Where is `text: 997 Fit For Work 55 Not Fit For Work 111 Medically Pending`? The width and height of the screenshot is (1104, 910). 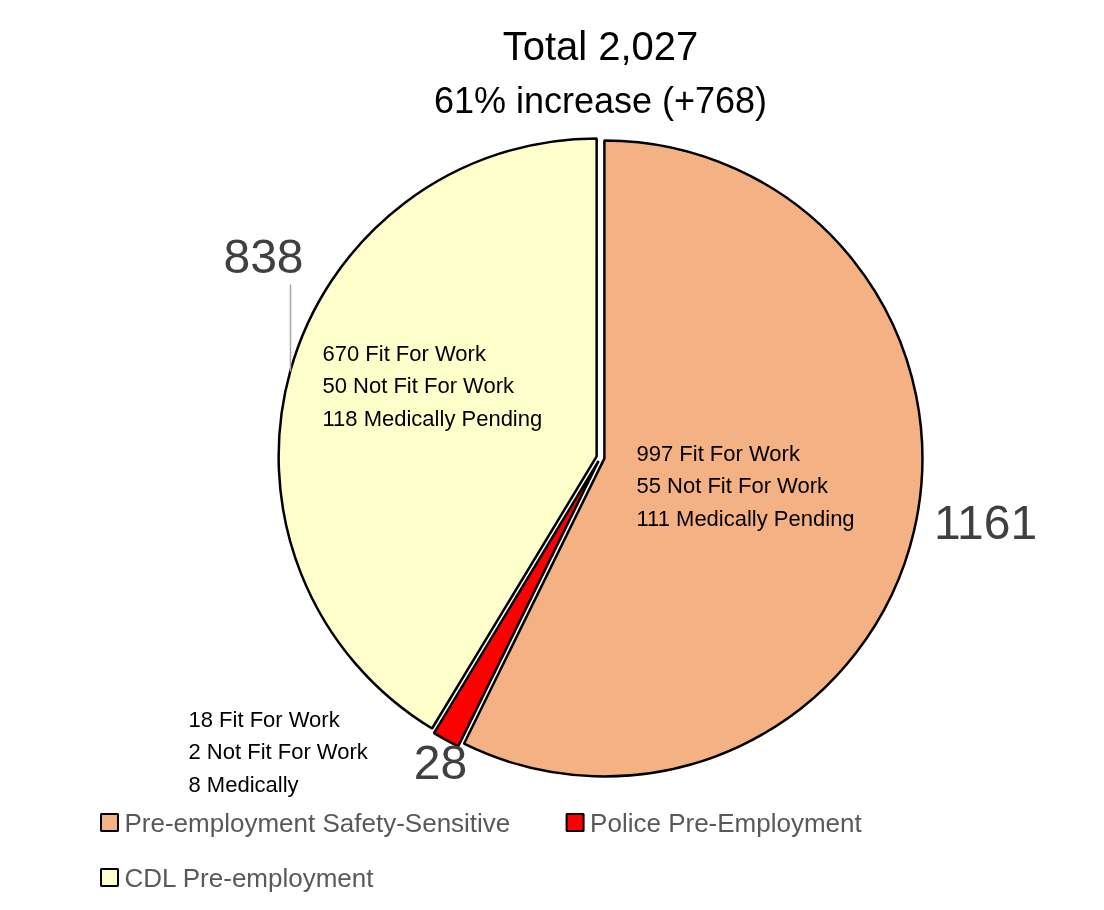 text: 997 Fit For Work 55 Not Fit For Work 111 Medically Pending is located at coordinates (745, 485).